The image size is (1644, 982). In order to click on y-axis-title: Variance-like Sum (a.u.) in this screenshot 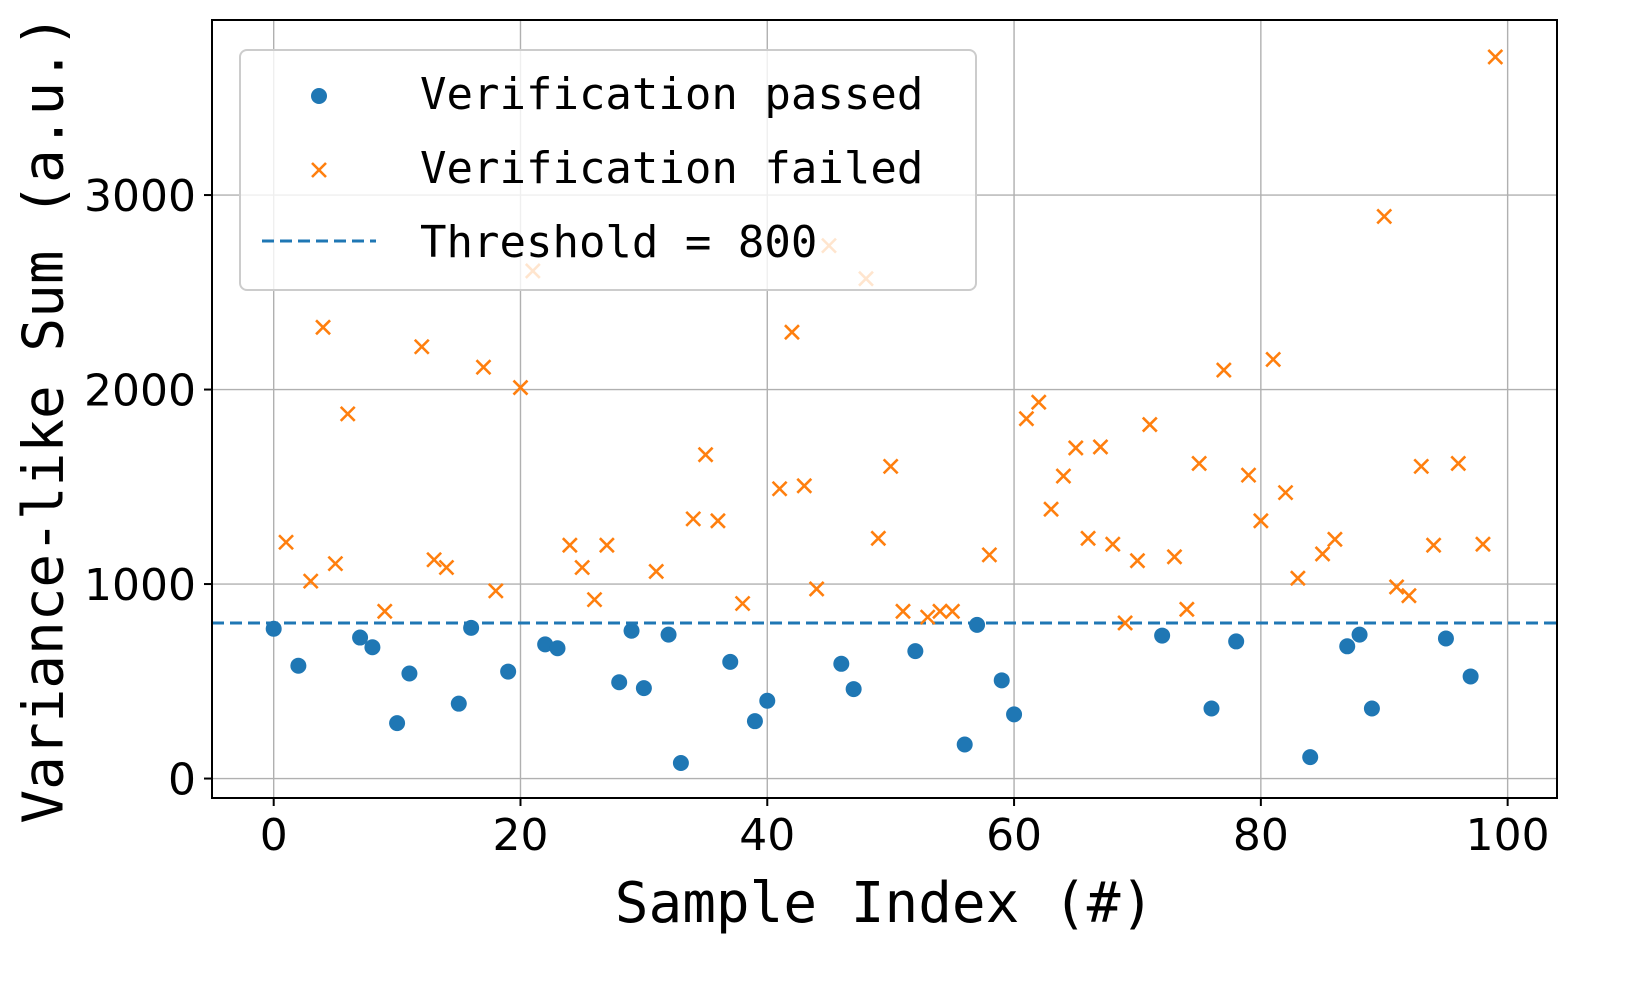, I will do `click(44, 418)`.